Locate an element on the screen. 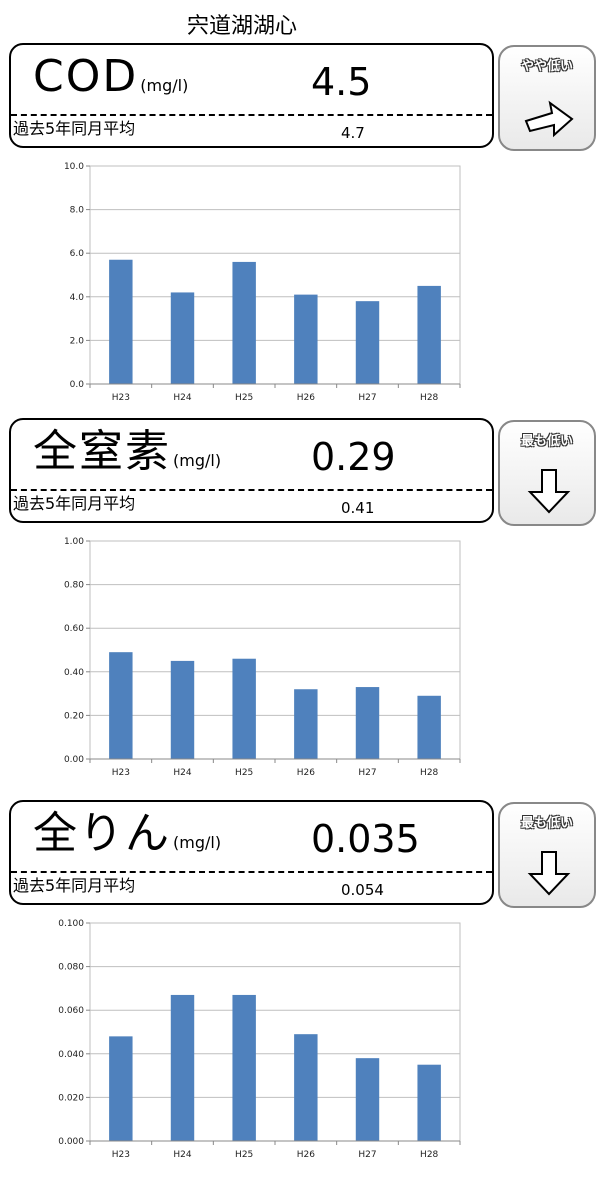 The width and height of the screenshot is (598, 1185). bar-chart: 0.0 2.0 4.0 6.0 8.0 10.0 H23 H24 H25 H26 H27 H28 is located at coordinates (262, 282).